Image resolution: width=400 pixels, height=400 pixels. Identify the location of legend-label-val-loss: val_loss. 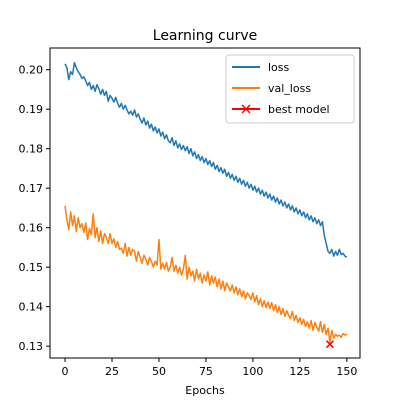
(289, 88).